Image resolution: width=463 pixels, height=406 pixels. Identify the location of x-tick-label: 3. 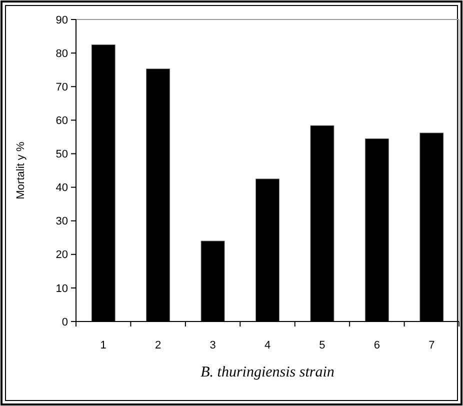
(213, 346).